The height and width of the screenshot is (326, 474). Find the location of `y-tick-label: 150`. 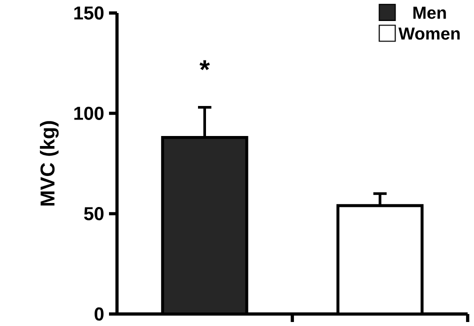

y-tick-label: 150 is located at coordinates (89, 13).